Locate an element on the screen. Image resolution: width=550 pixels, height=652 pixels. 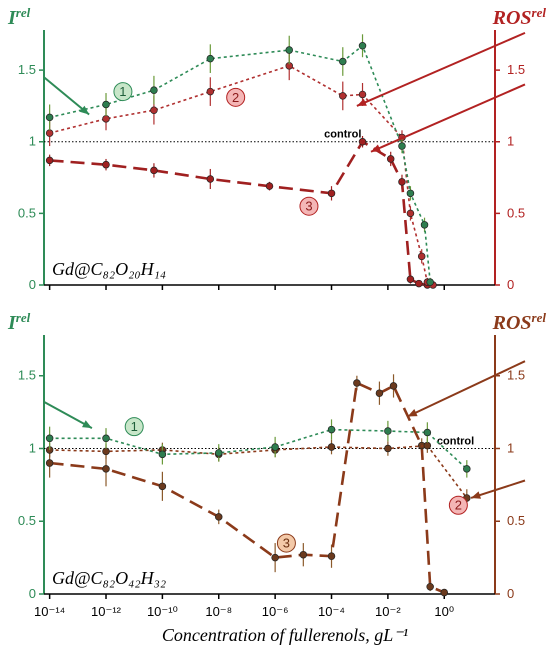
x-tick-label: 10⁻⁴ is located at coordinates (331, 611).